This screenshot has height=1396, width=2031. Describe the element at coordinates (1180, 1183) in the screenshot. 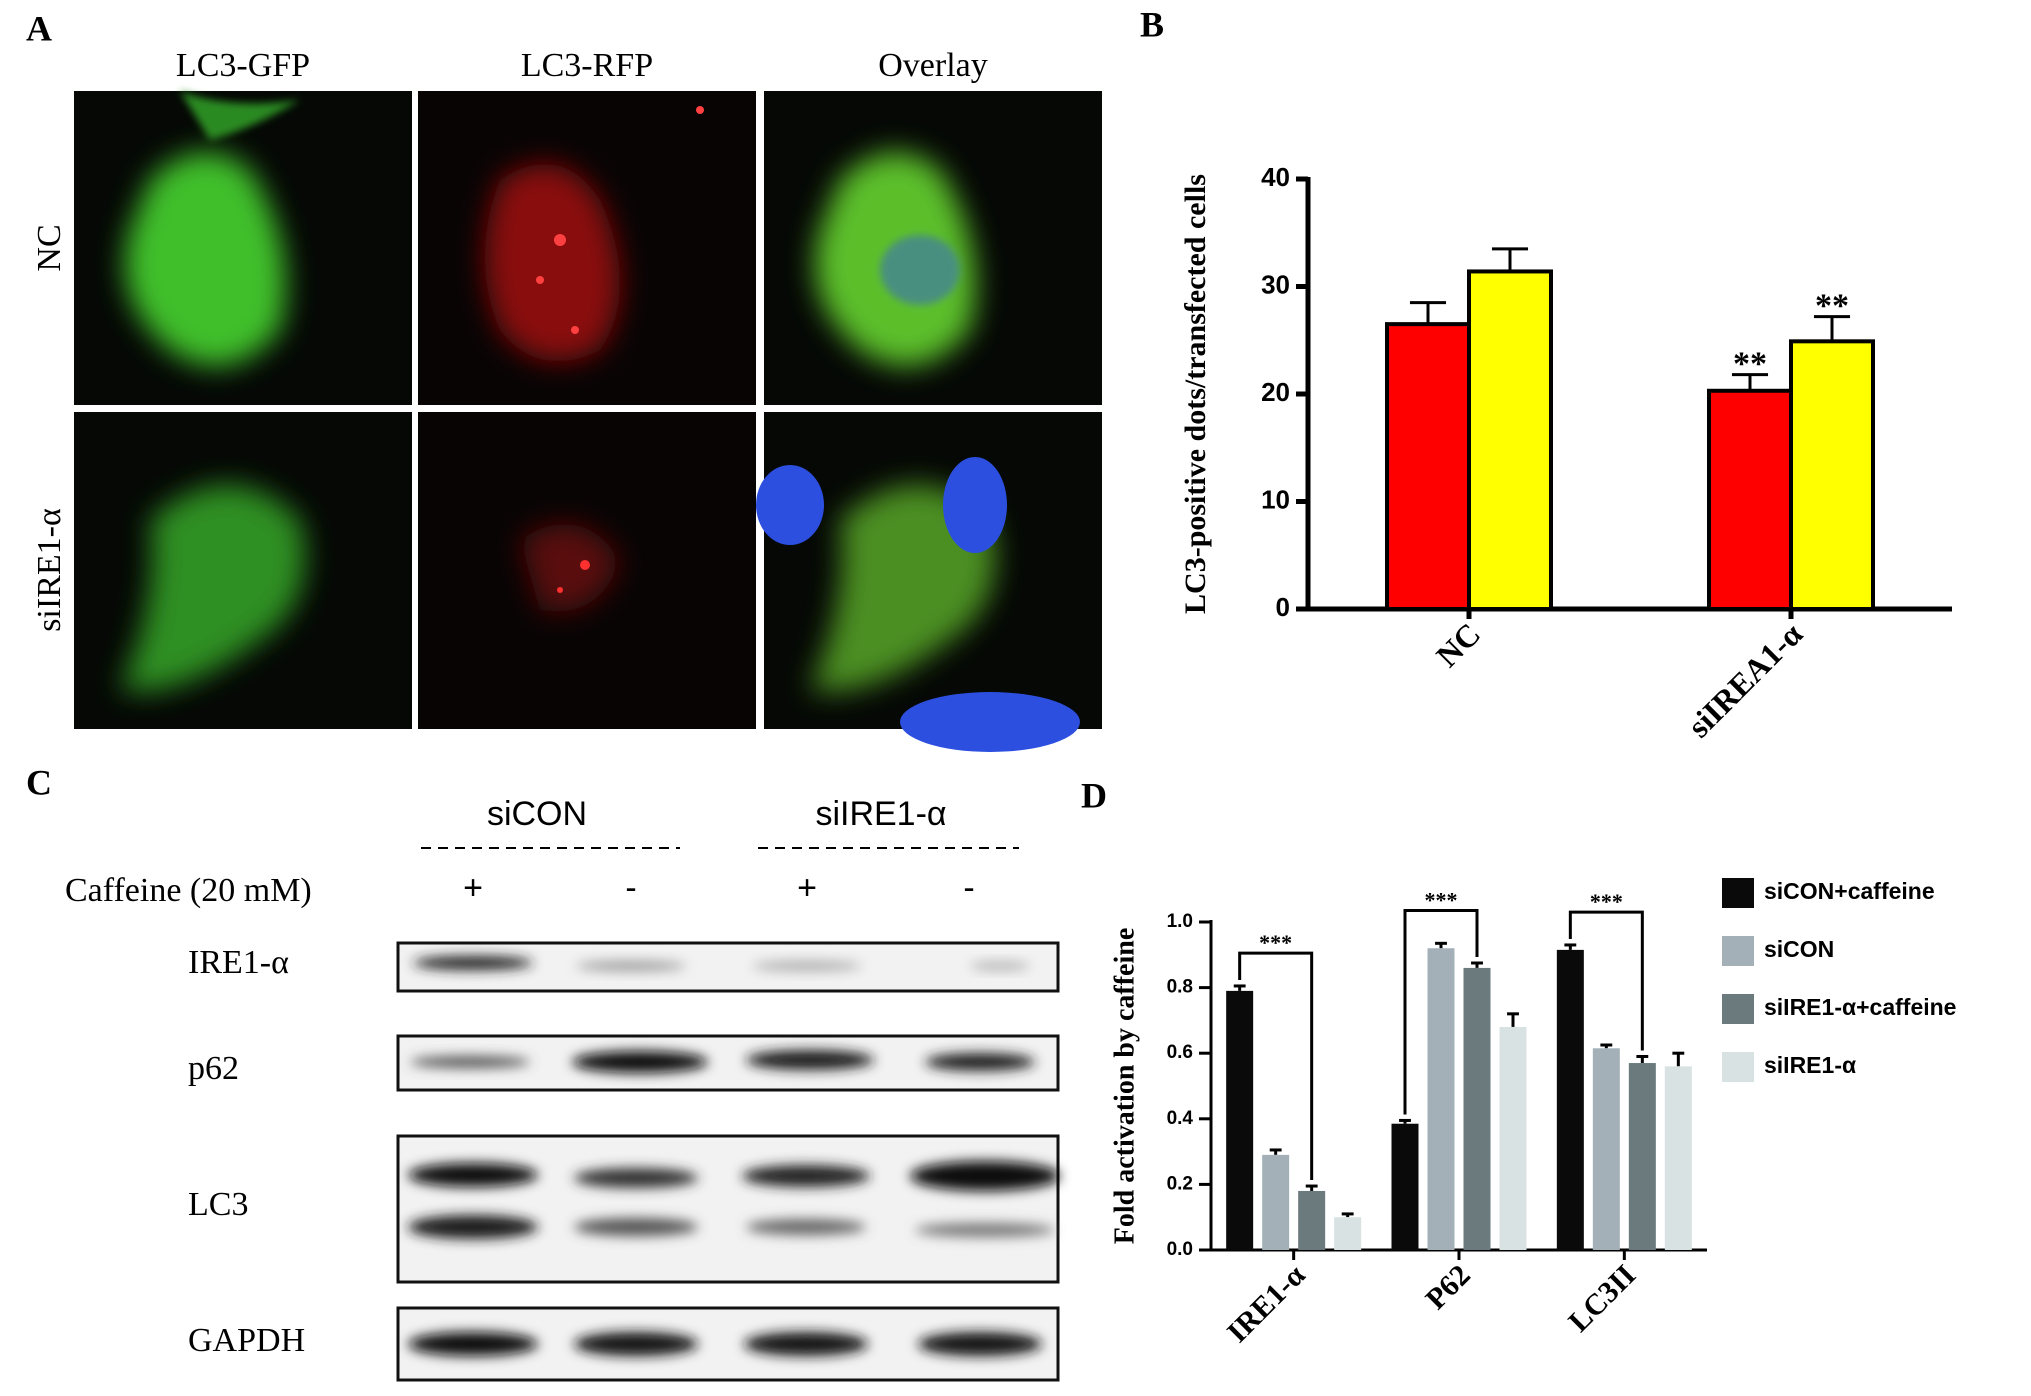

I see `y-tick-label: 0.2` at that location.